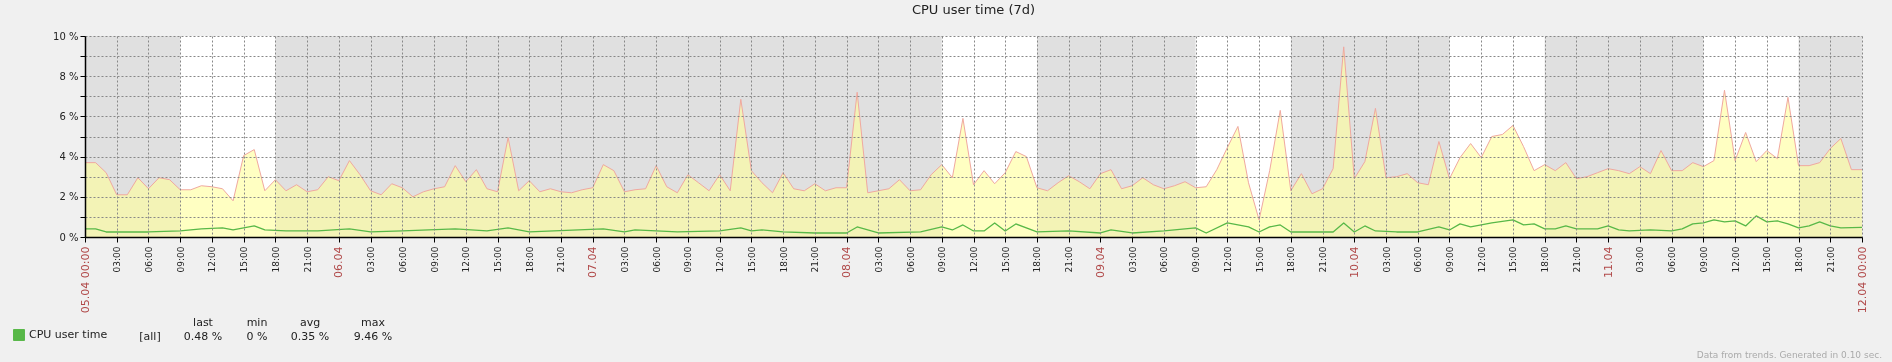 This screenshot has width=1892, height=362. I want to click on y-tick-label: 6 %, so click(69, 116).